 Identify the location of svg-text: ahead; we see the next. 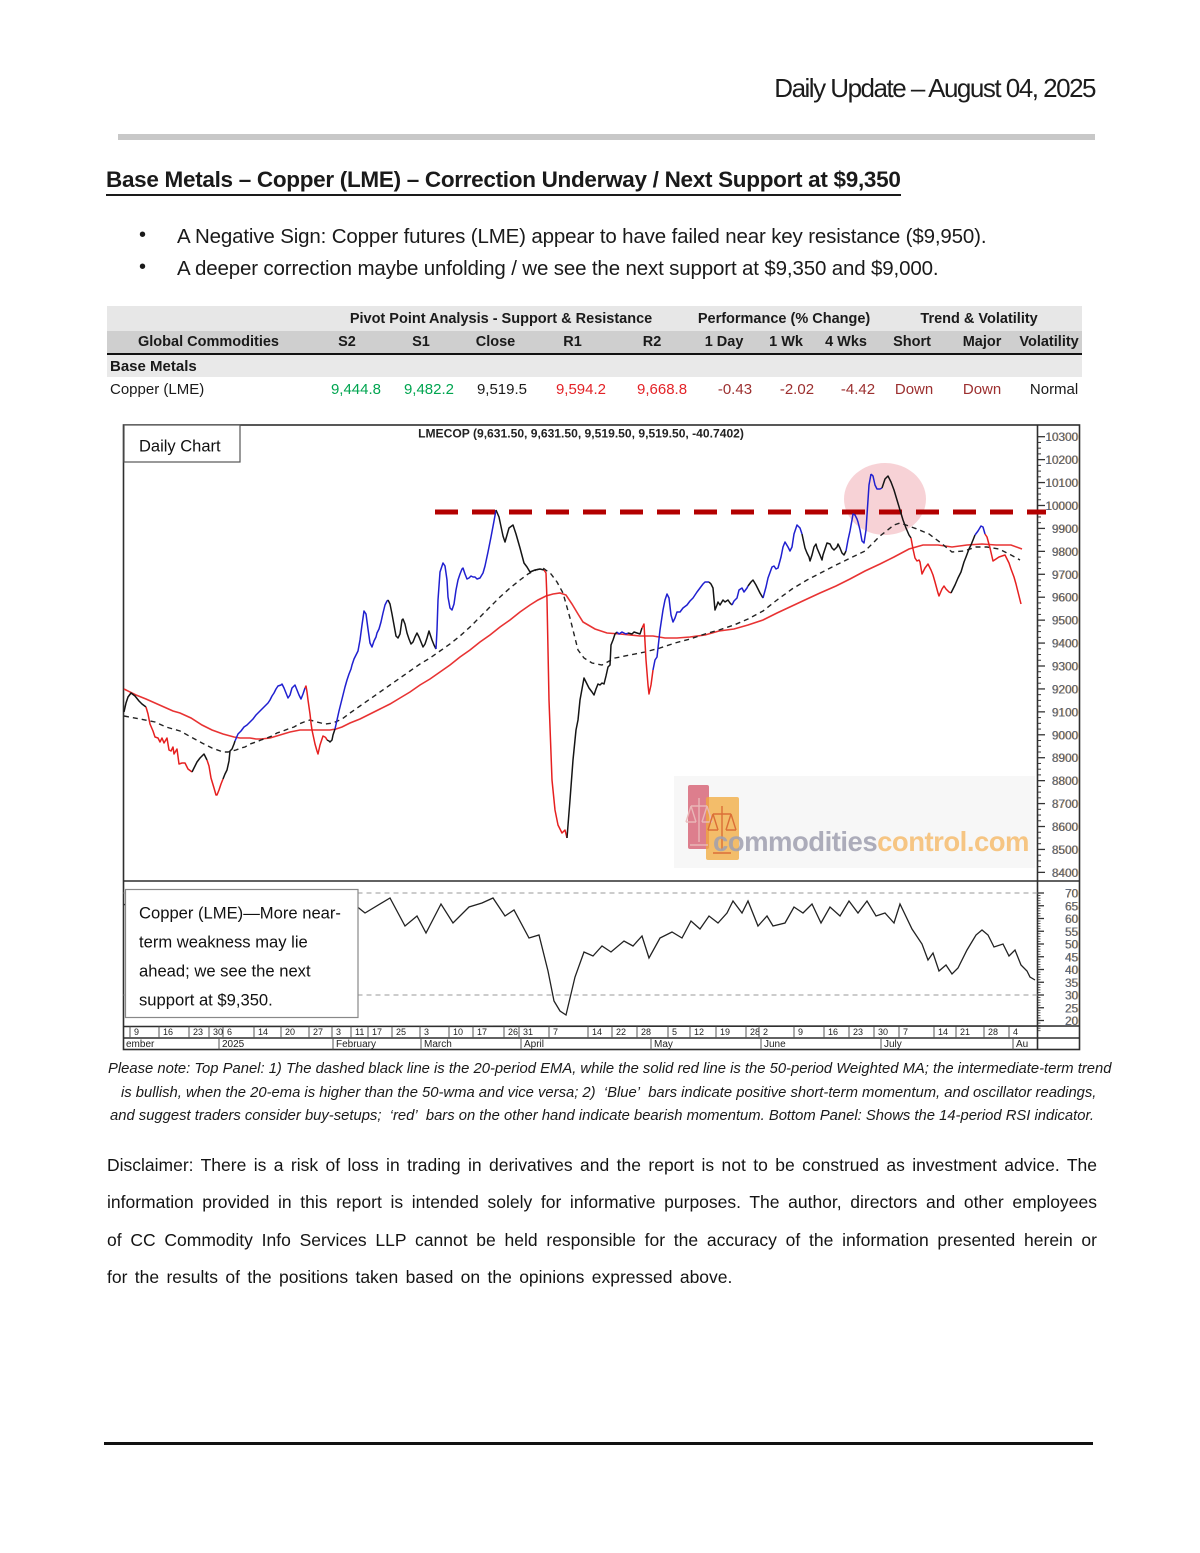
(225, 971).